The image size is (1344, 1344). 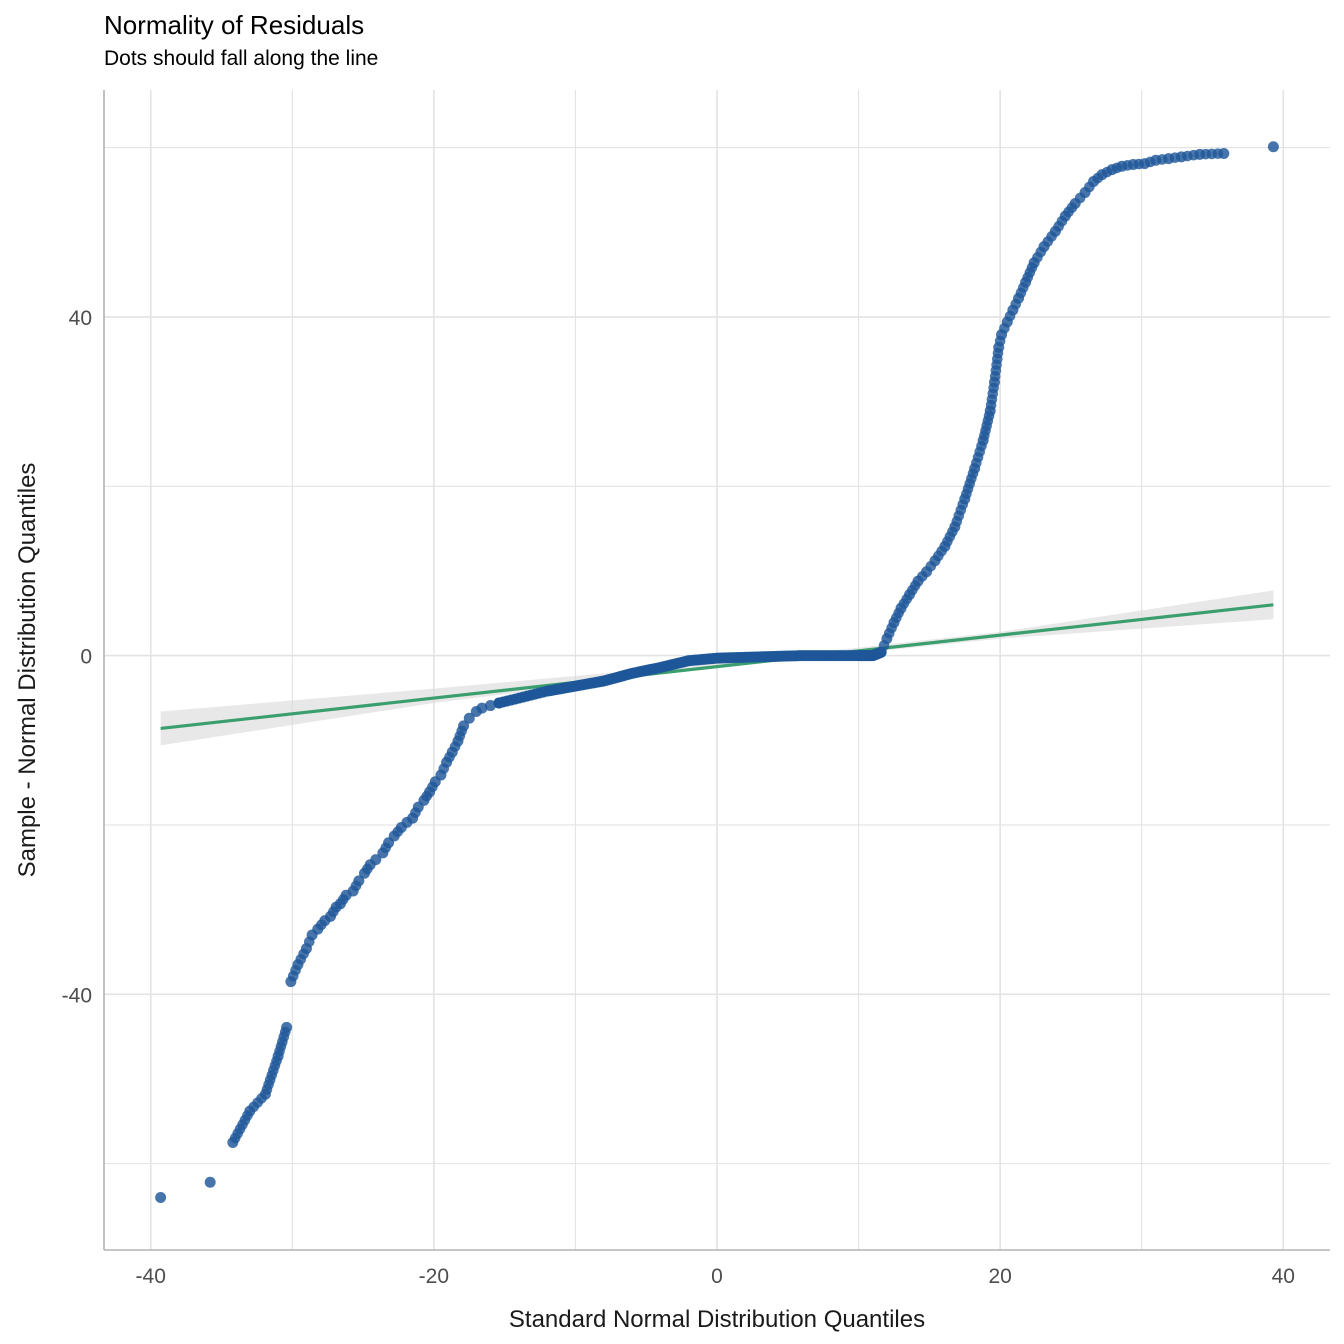 I want to click on x-axis-title: Standard Normal Distribution Quantiles, so click(x=717, y=1319).